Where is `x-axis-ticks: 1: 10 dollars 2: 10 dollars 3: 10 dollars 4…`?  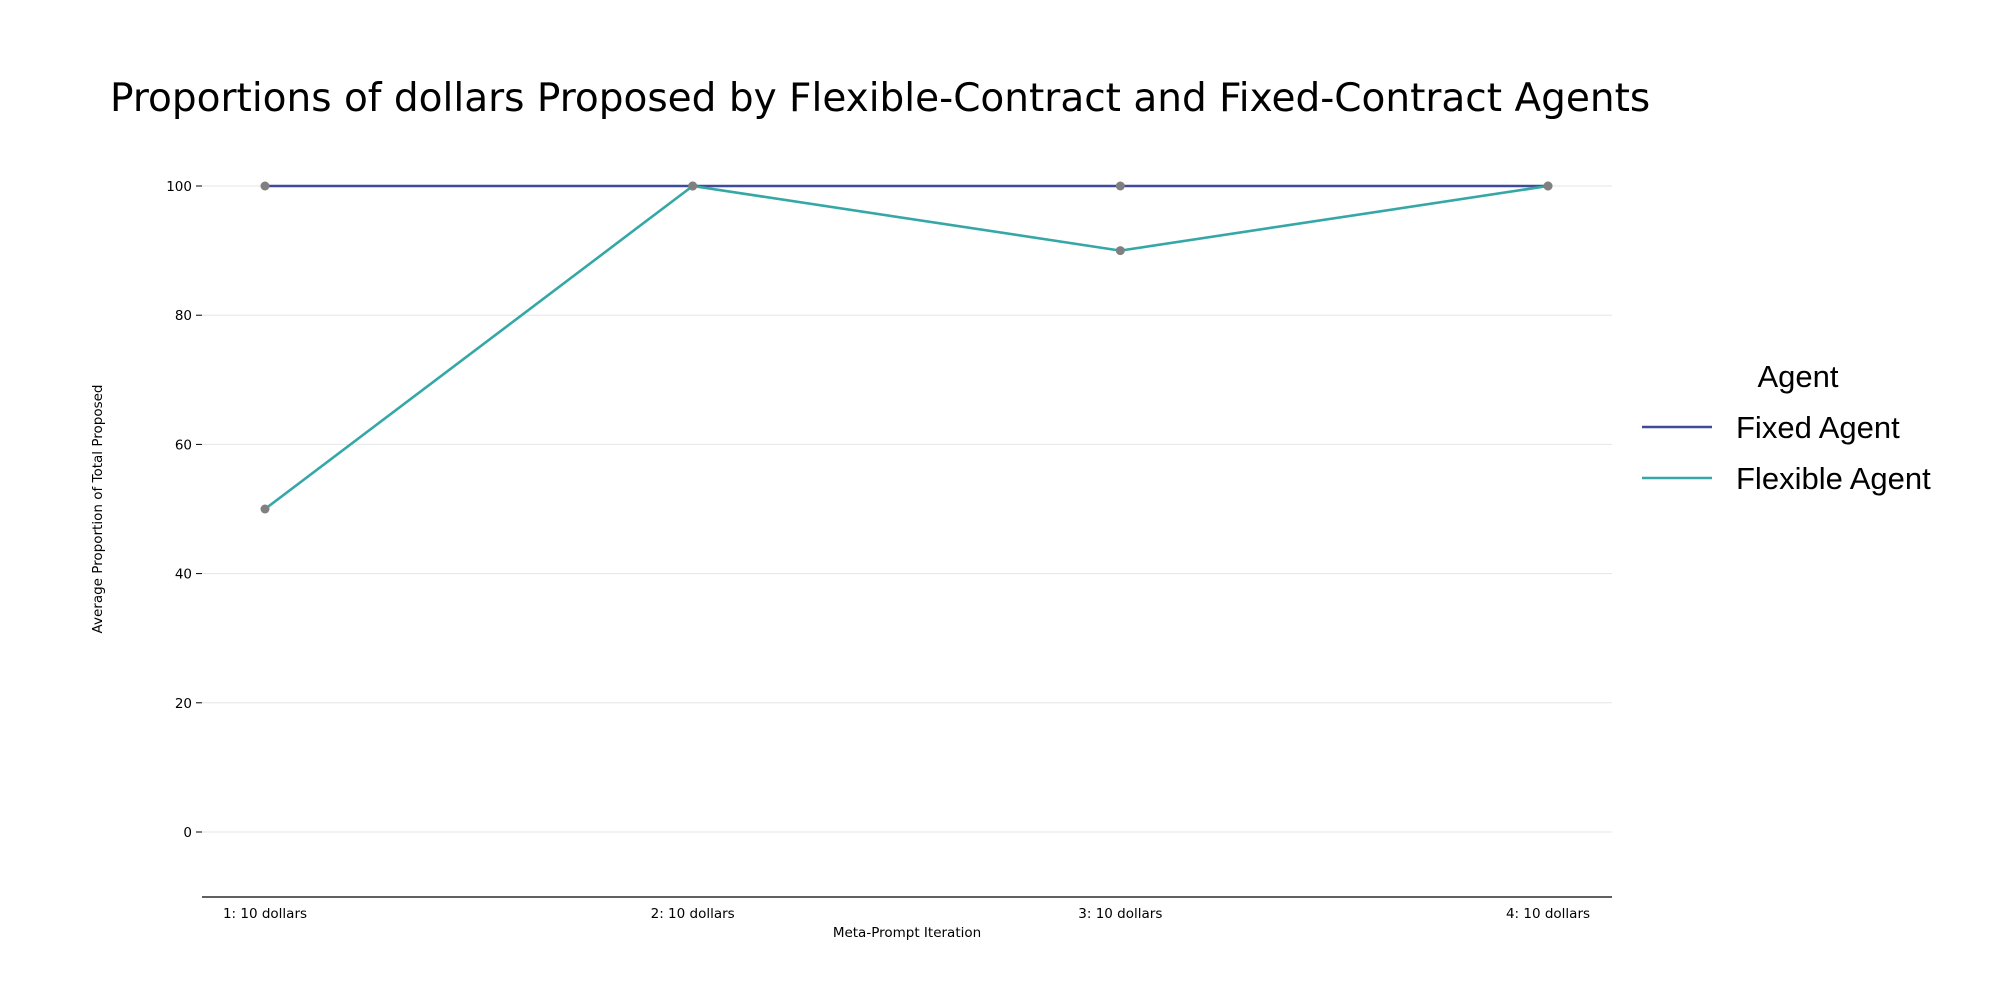 x-axis-ticks: 1: 10 dollars 2: 10 dollars 3: 10 dollars 4… is located at coordinates (906, 914).